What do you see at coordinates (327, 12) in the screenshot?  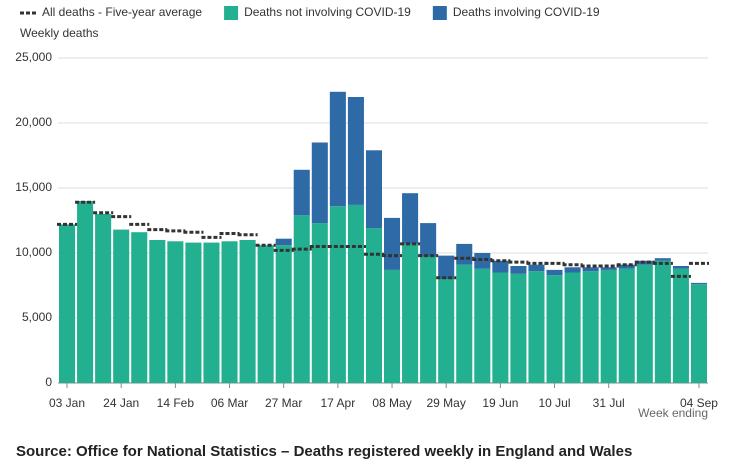 I see `legend-label: Deaths not involving COVID-19` at bounding box center [327, 12].